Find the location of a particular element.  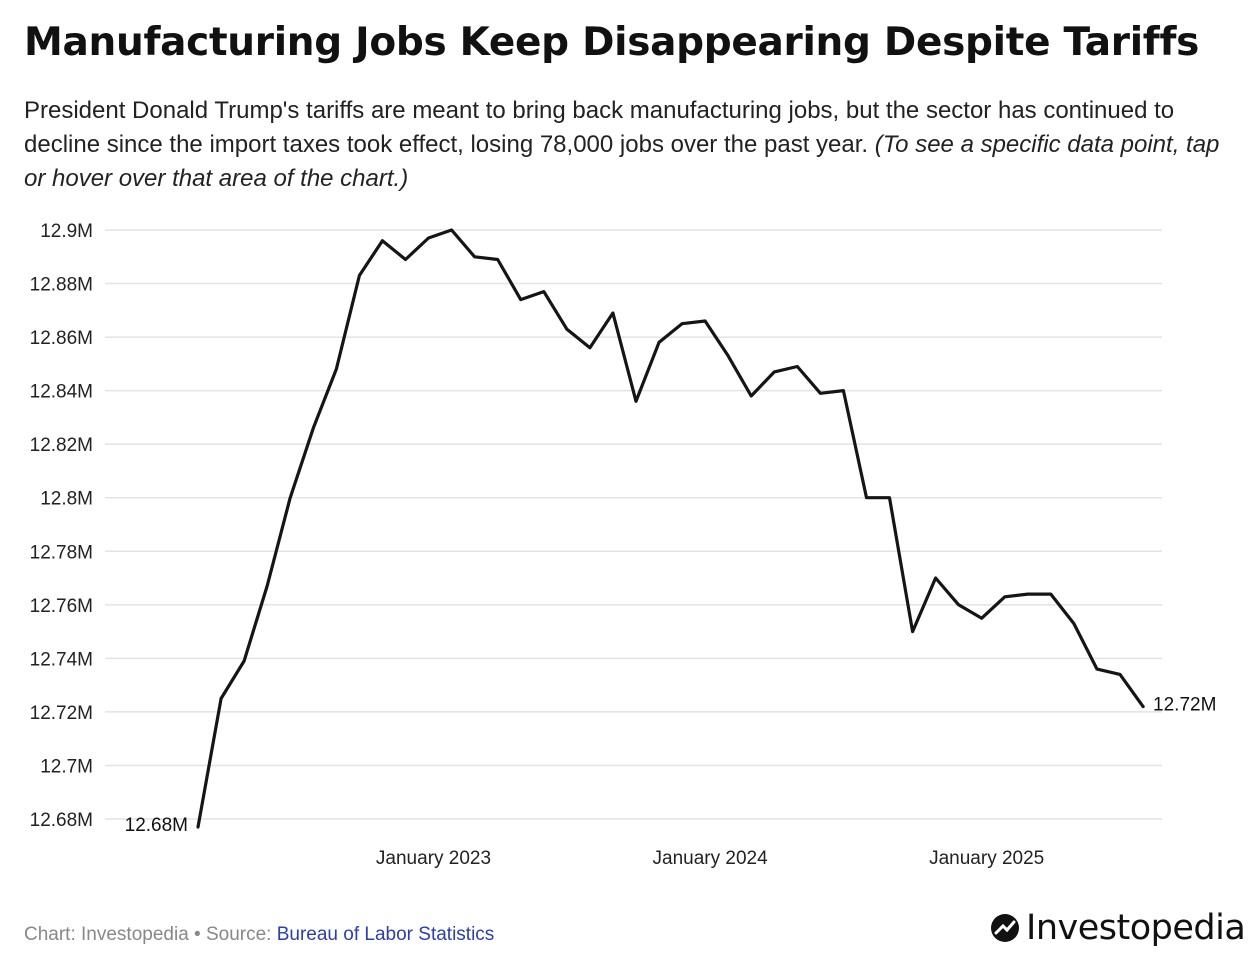

y-tick-label: 12.72M is located at coordinates (61, 713).